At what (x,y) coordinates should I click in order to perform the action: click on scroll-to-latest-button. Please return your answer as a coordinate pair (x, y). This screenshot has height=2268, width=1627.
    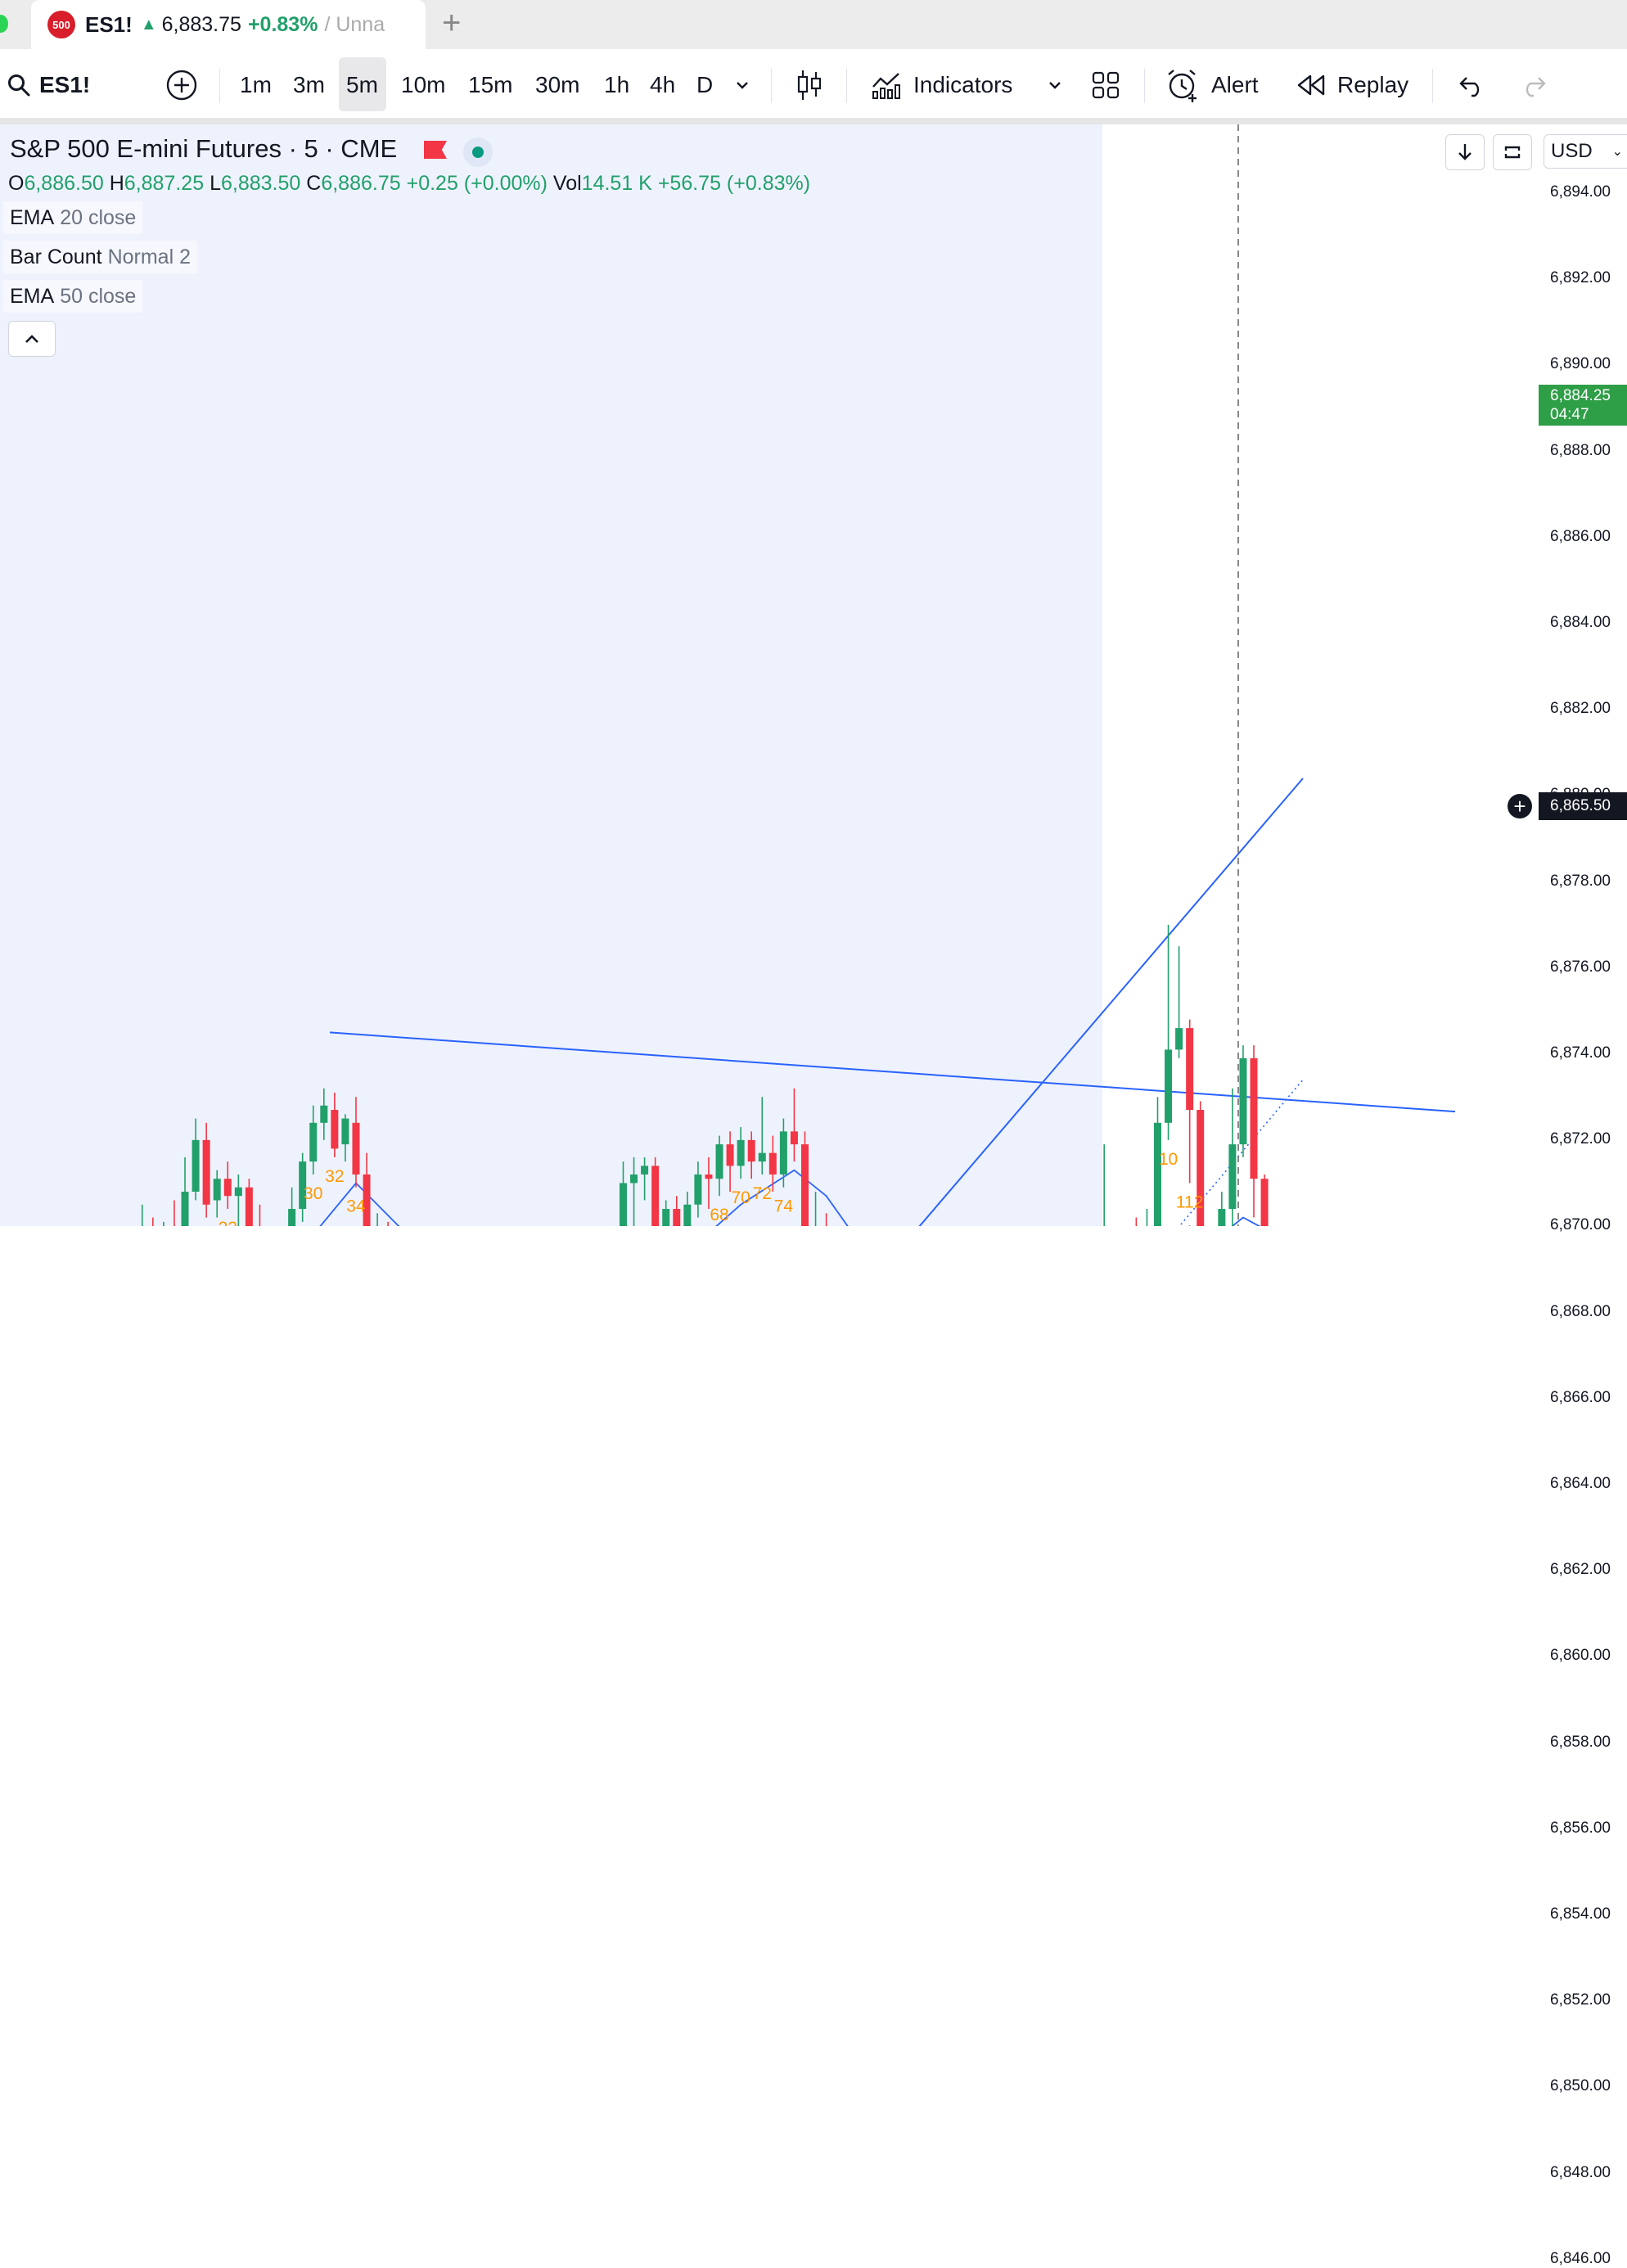
    Looking at the image, I should click on (1465, 152).